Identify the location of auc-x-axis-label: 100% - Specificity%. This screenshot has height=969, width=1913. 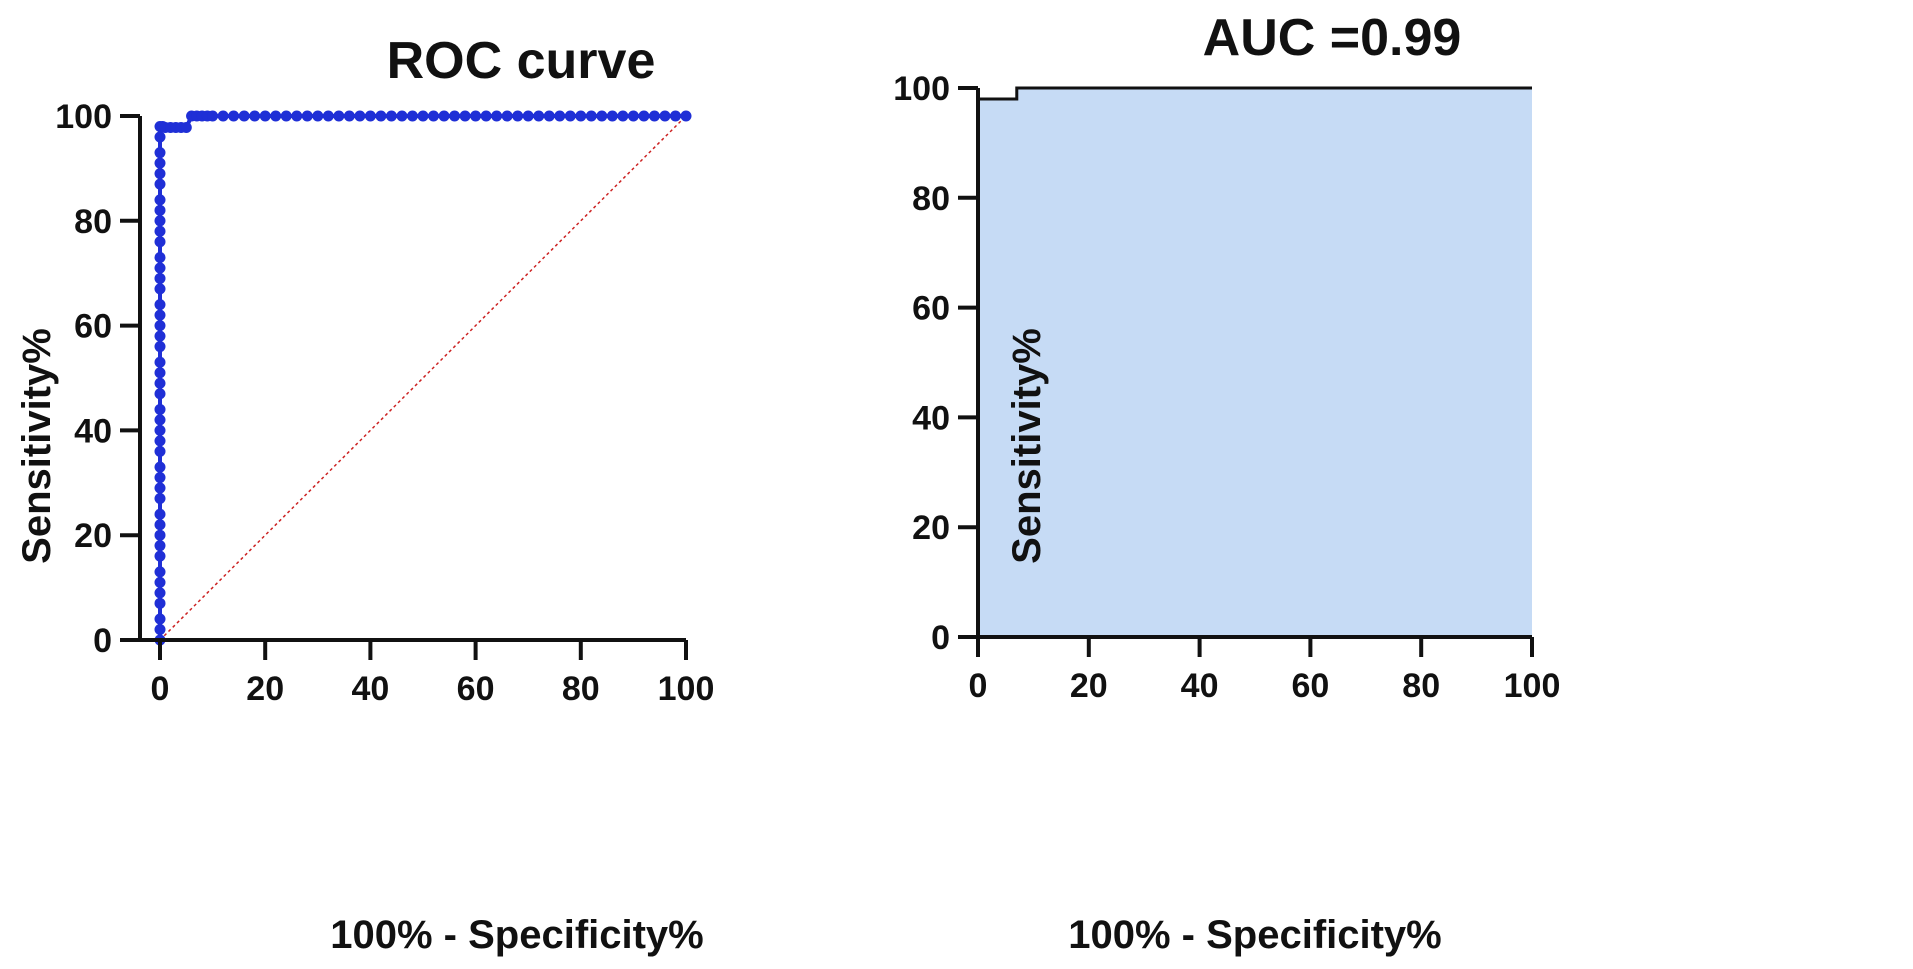
(1255, 935).